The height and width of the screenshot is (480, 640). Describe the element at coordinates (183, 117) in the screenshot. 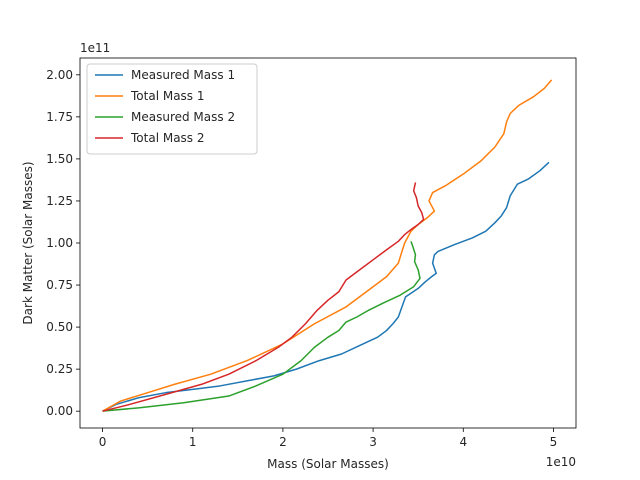

I see `legend-entry: Measured Mass 2` at that location.